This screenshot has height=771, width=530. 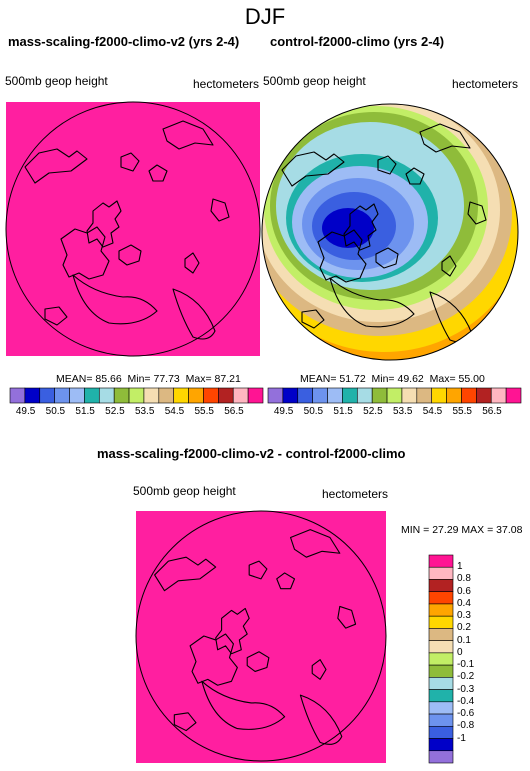 I want to click on panel3-coastlines, so click(x=255, y=637).